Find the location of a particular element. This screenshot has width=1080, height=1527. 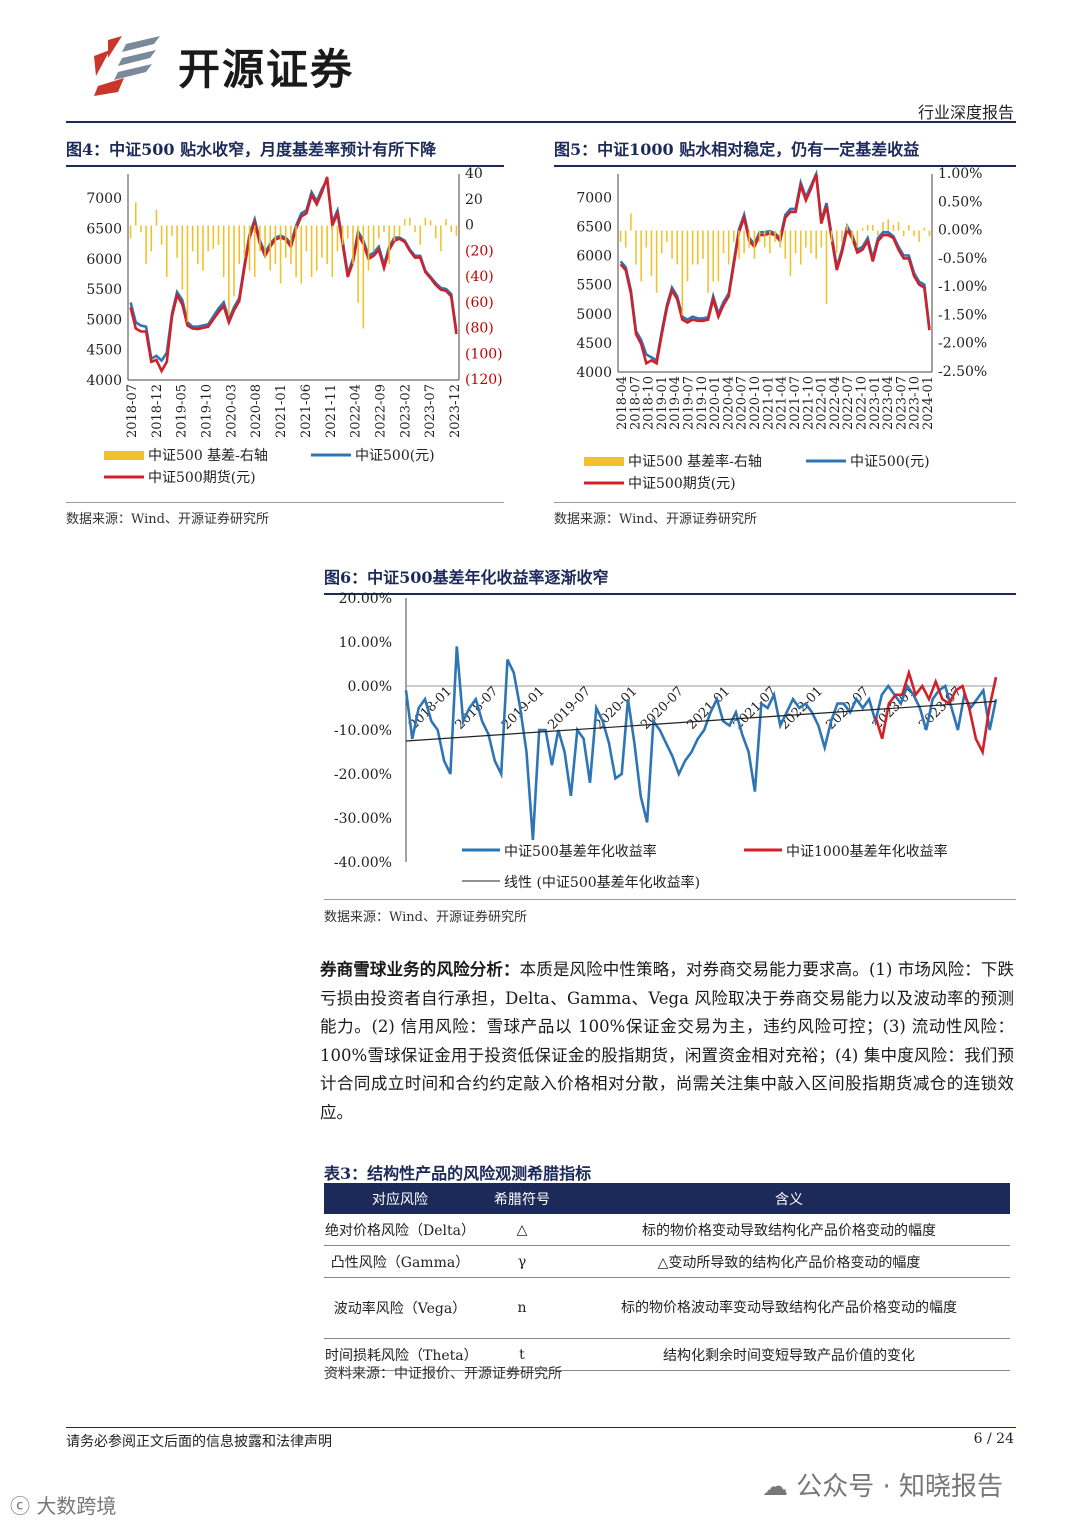

y-right-tick-label: 40 is located at coordinates (474, 174).